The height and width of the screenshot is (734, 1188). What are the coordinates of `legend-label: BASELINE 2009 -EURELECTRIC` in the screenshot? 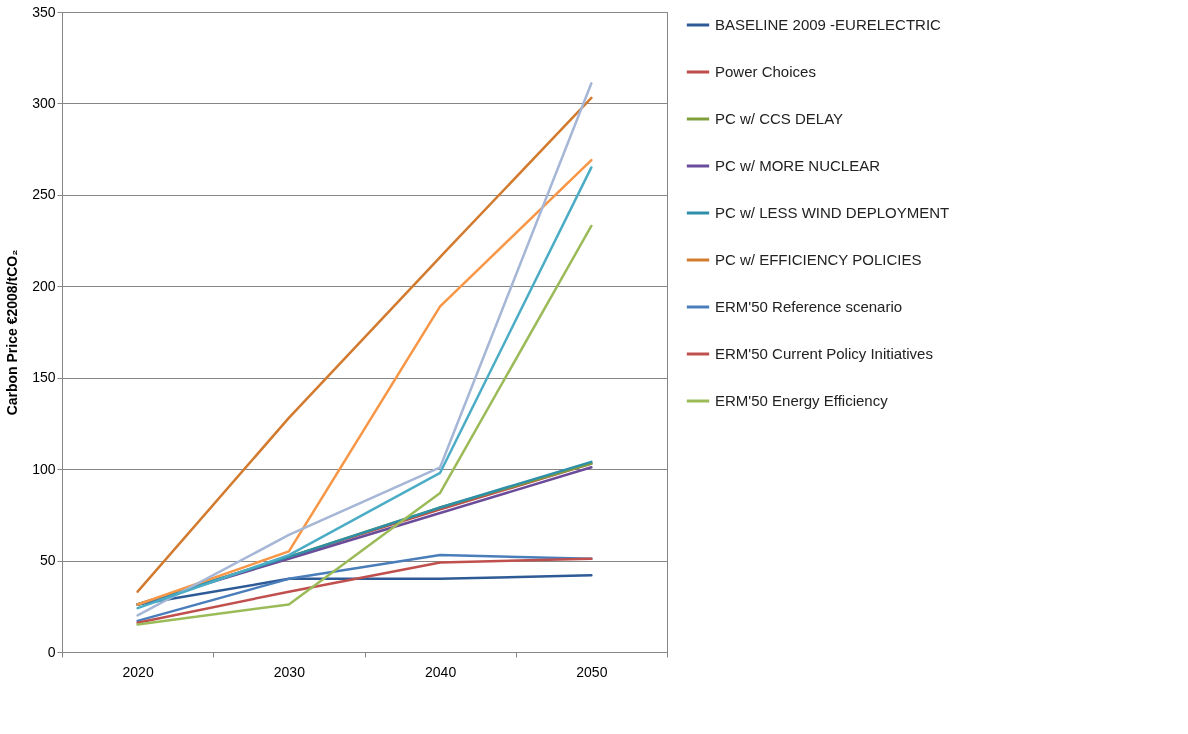 It's located at (828, 24).